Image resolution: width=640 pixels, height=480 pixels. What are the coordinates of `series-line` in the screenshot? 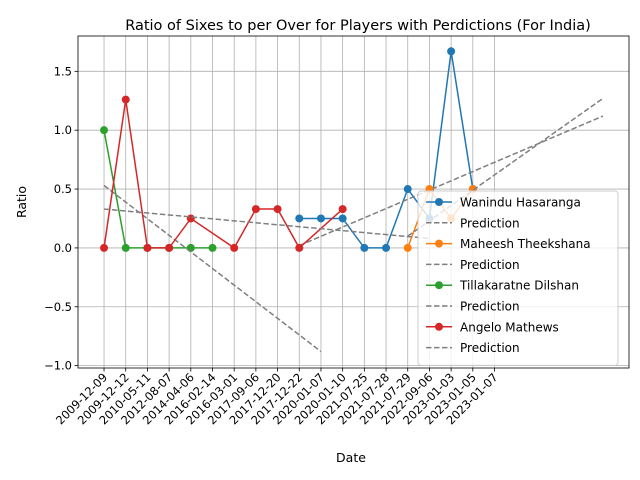 It's located at (223, 174).